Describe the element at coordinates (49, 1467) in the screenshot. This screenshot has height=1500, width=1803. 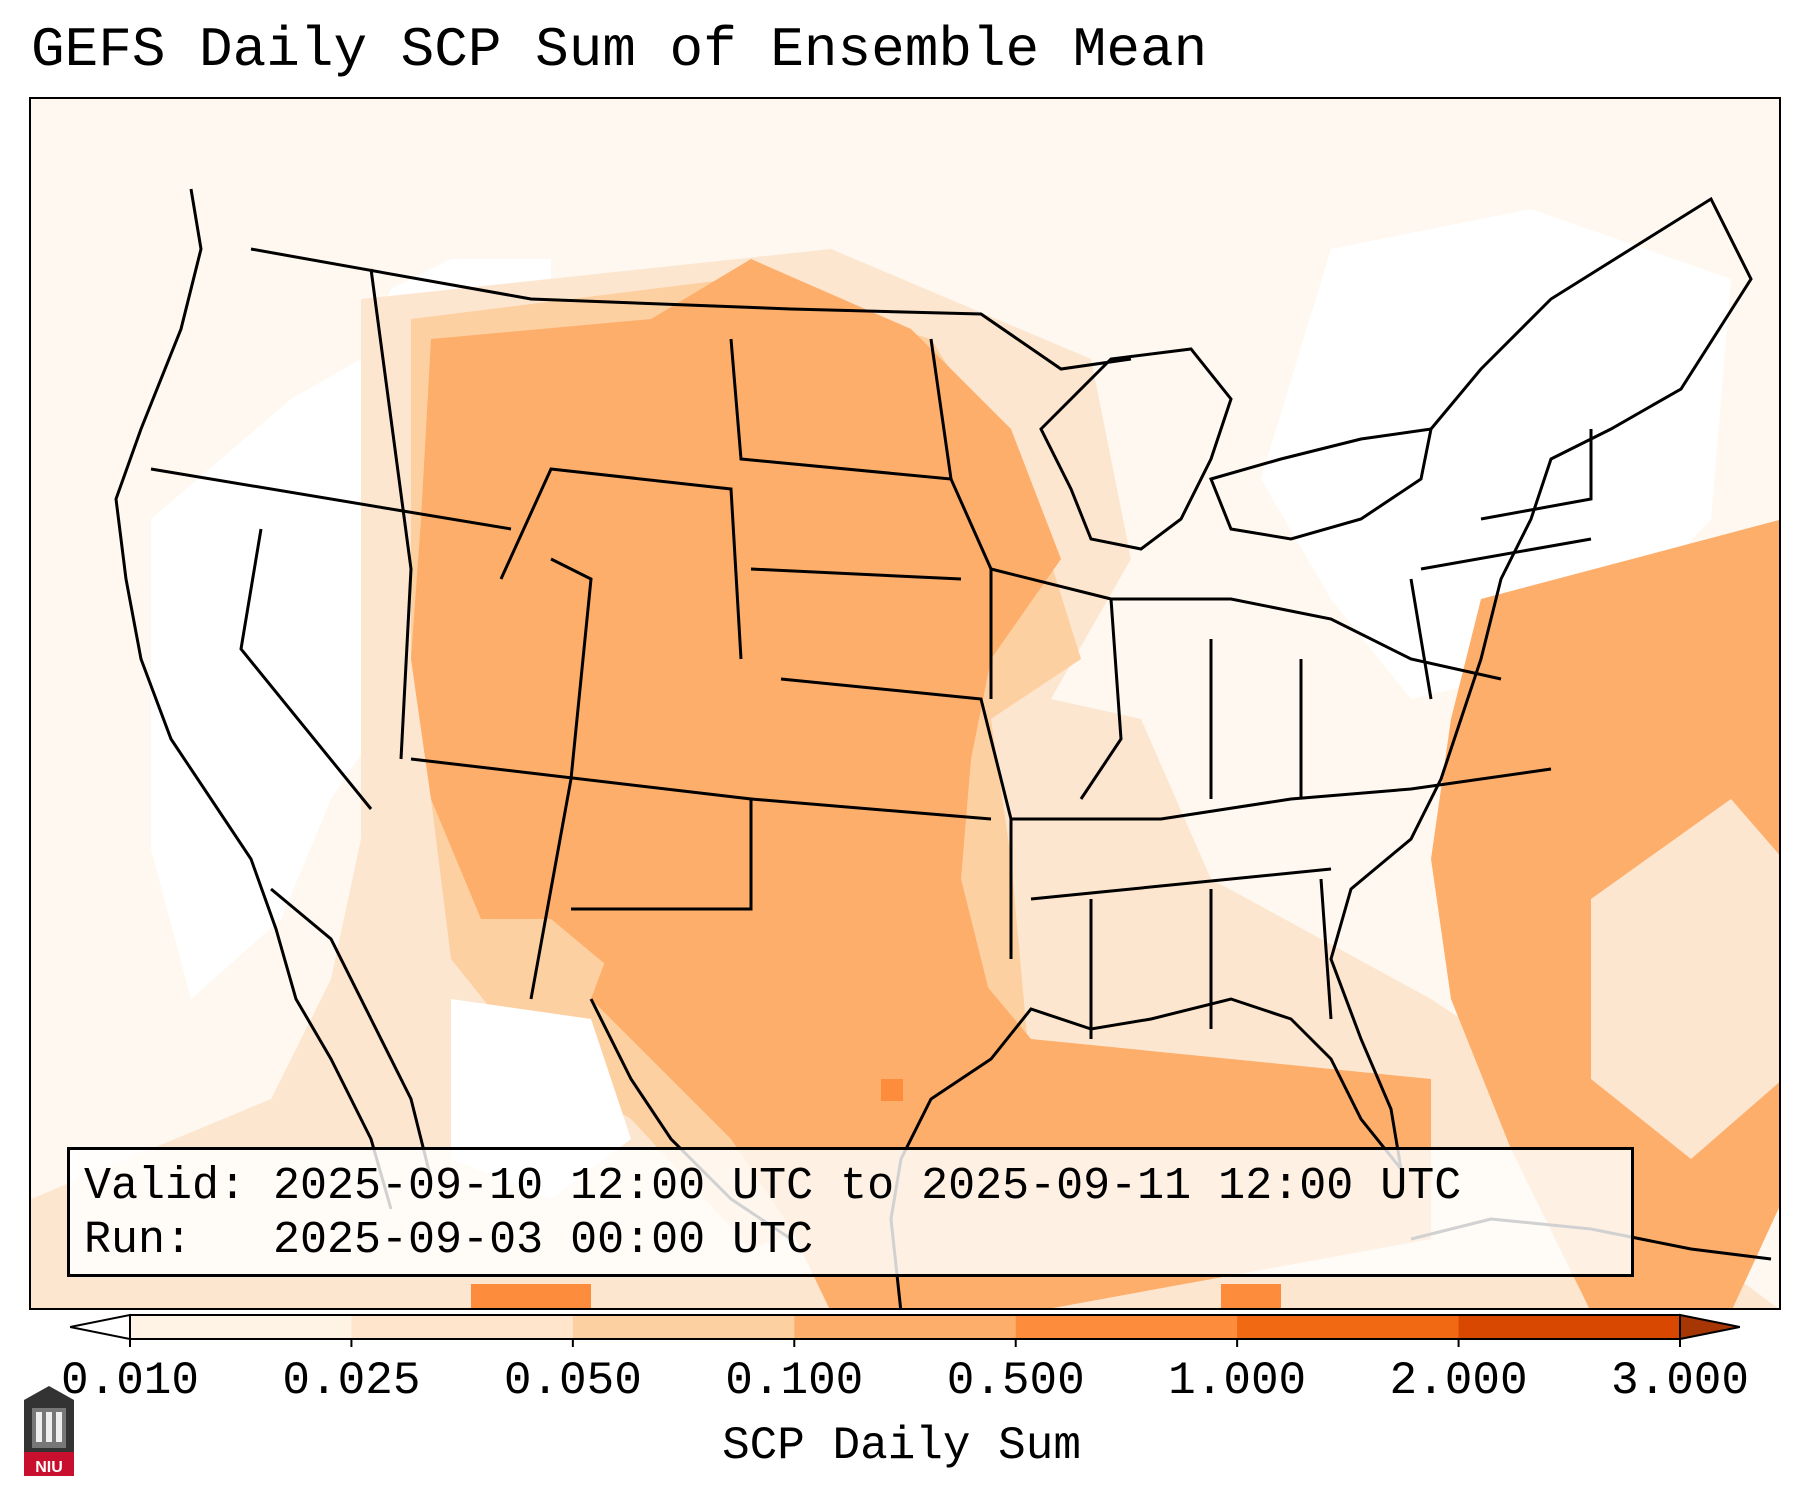
I see `svg-text: NIU` at that location.